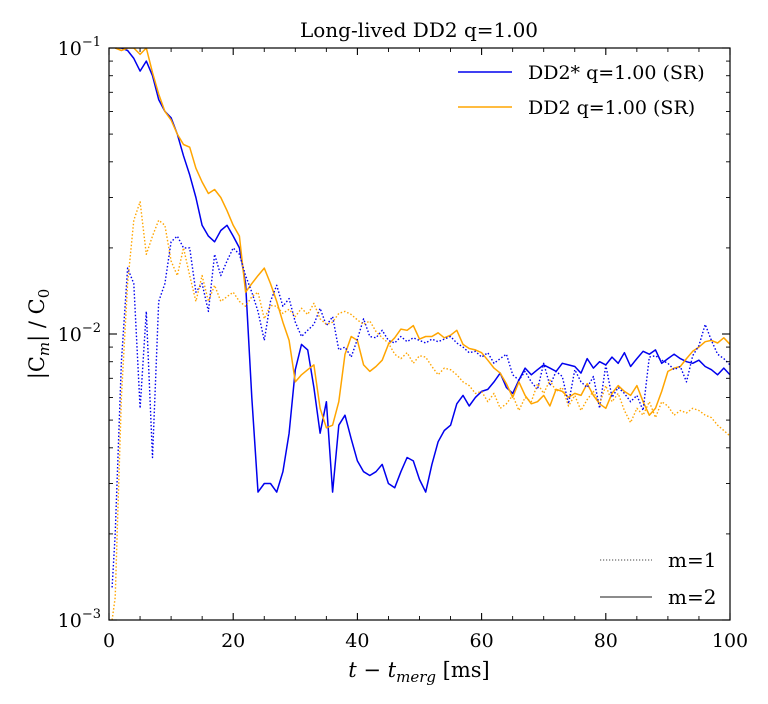 The image size is (768, 704). What do you see at coordinates (233, 641) in the screenshot?
I see `x-tick-label: 20` at bounding box center [233, 641].